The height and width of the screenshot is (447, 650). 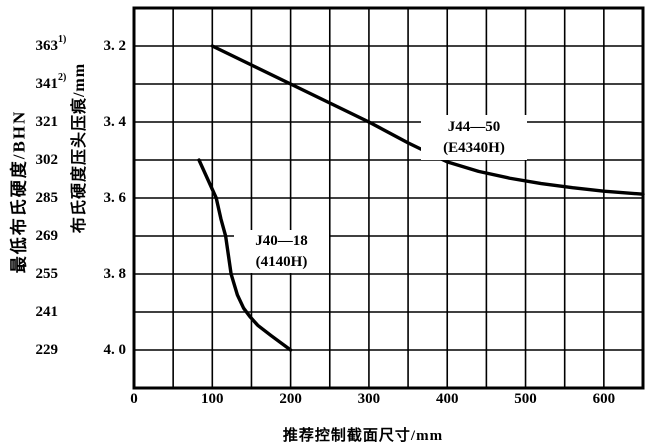 What do you see at coordinates (19, 191) in the screenshot?
I see `y-axis-title-bhn: 最低布氏硬度/BHN` at bounding box center [19, 191].